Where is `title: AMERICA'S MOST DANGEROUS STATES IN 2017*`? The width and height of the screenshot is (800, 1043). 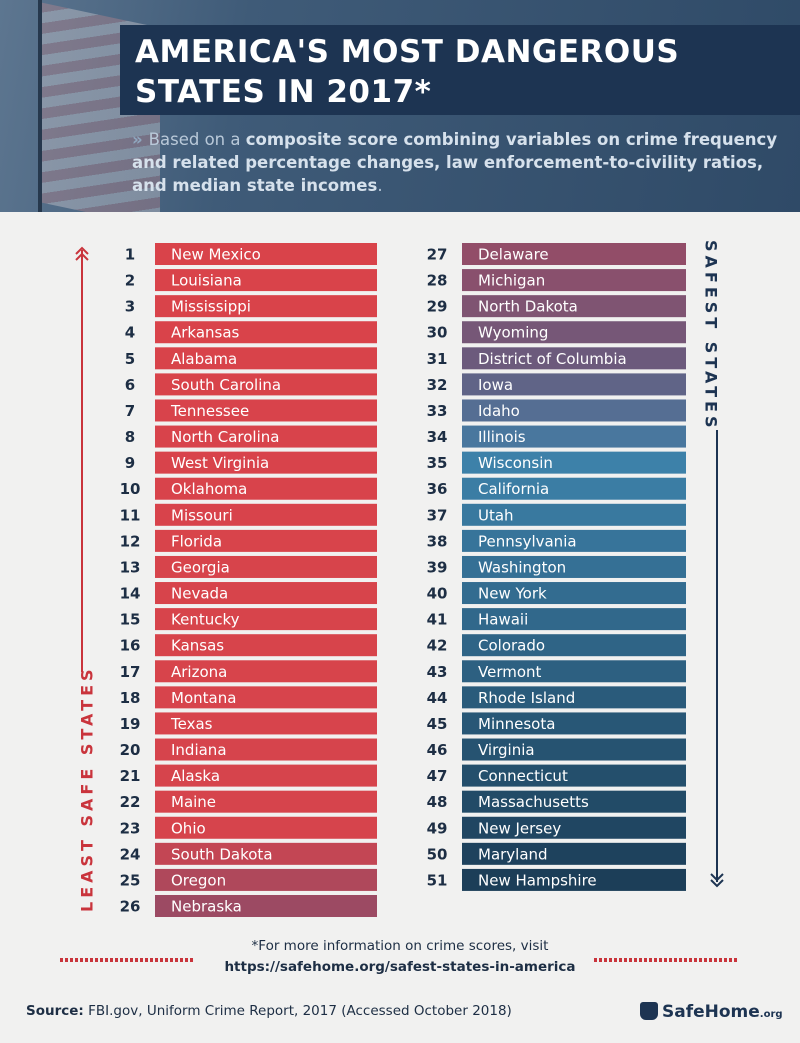
title: AMERICA'S MOST DANGEROUS STATES IN 2017* is located at coordinates (407, 72).